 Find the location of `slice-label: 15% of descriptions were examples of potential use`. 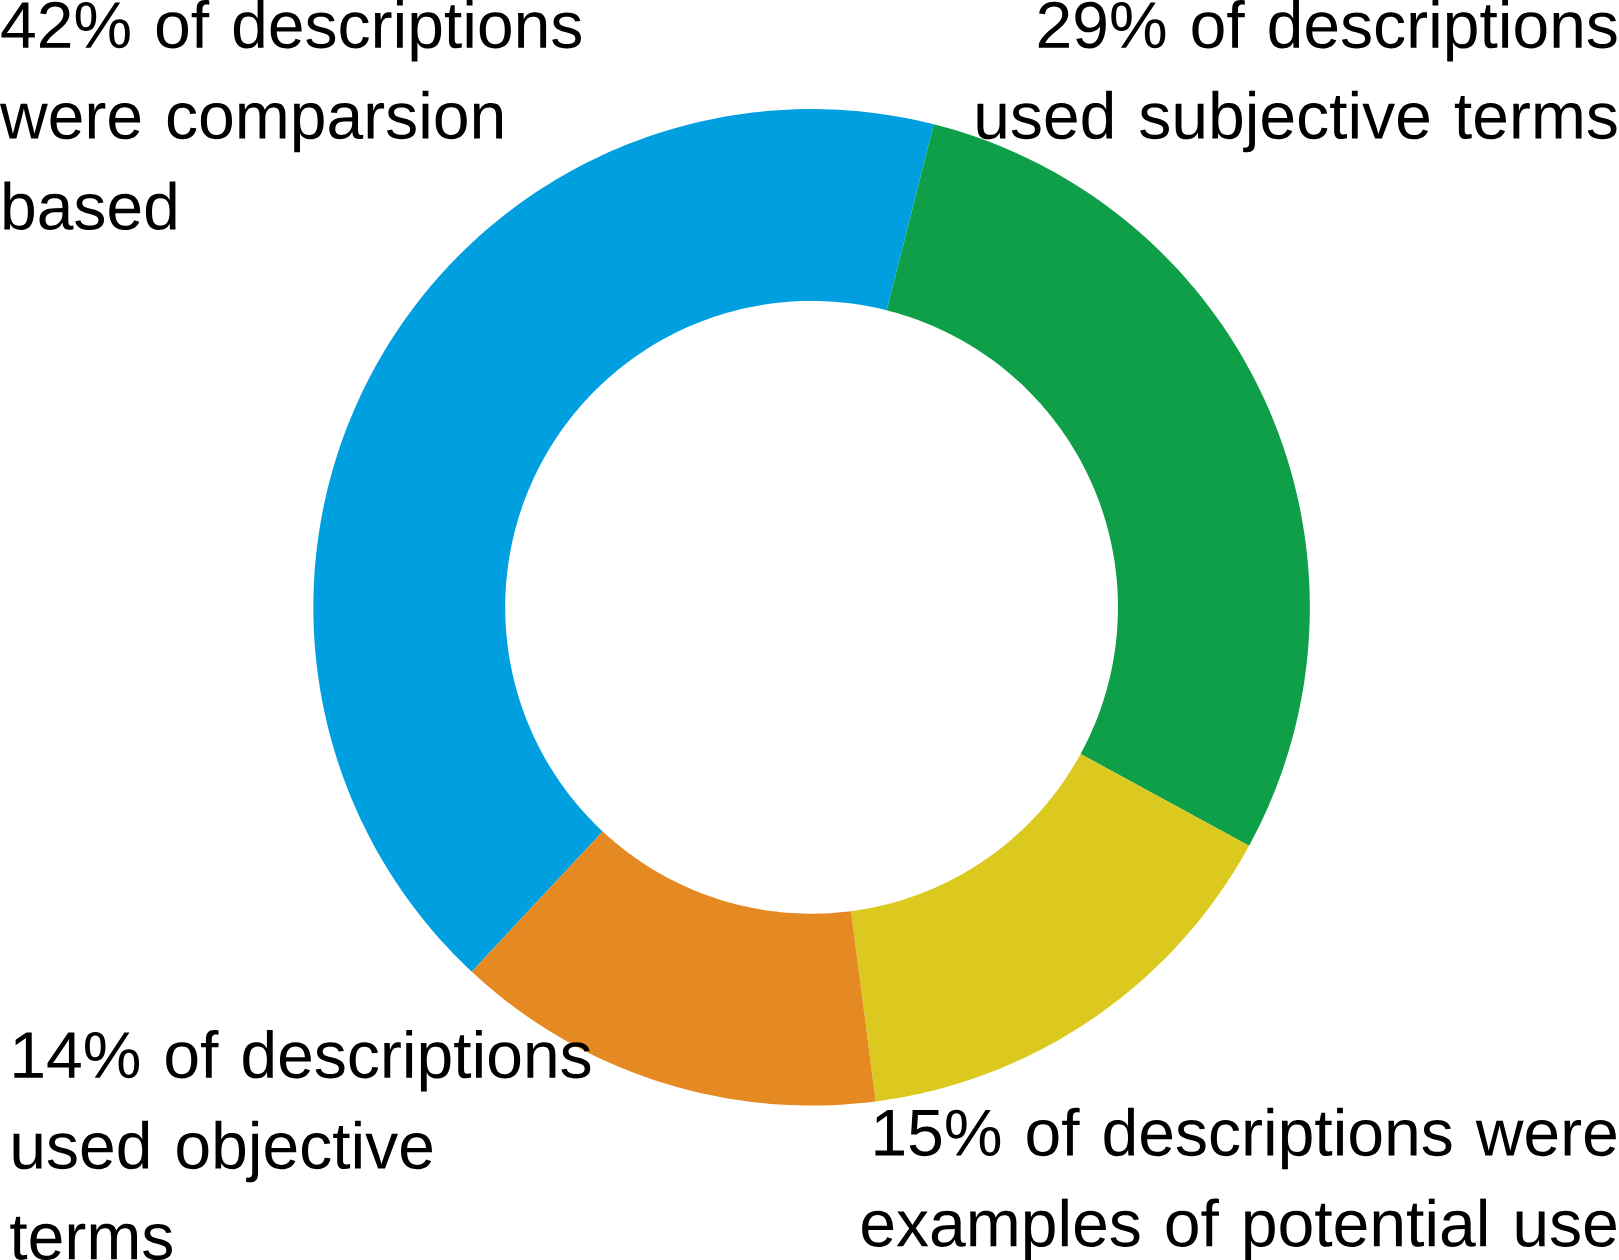

slice-label: 15% of descriptions were examples of potential use is located at coordinates (1239, 1183).